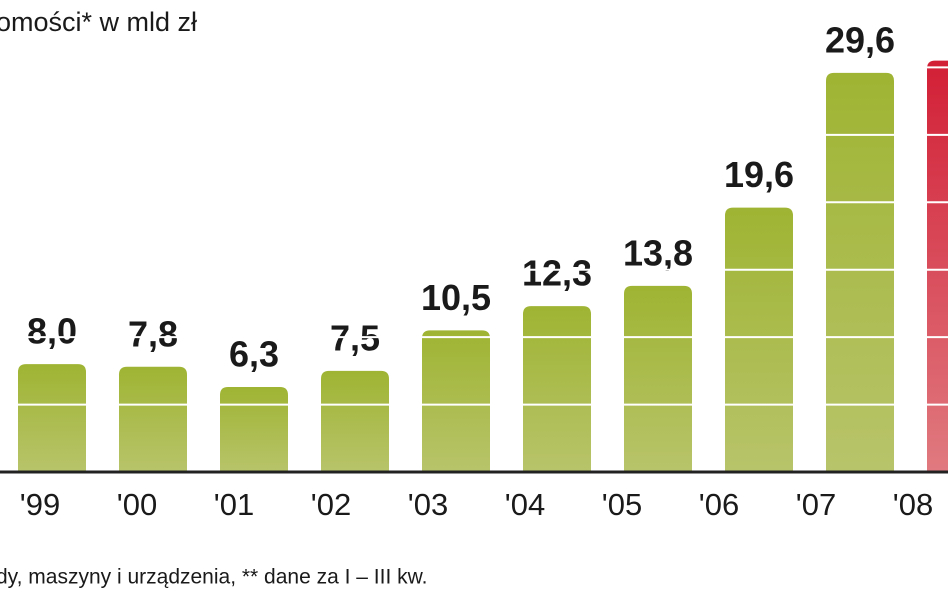 This screenshot has width=948, height=593. What do you see at coordinates (759, 174) in the screenshot?
I see `value-label: 19,6` at bounding box center [759, 174].